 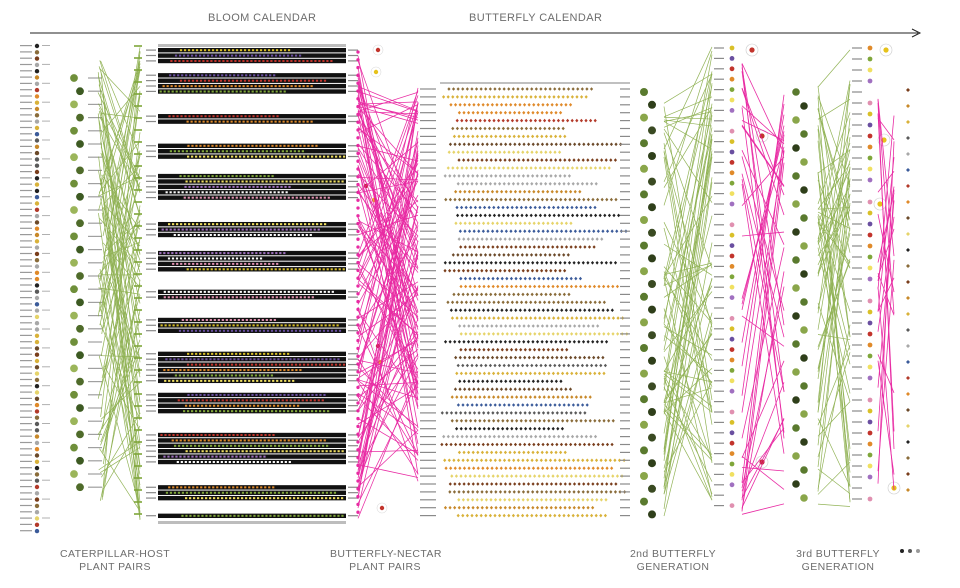 I want to click on pagination-dots-icon, so click(x=913, y=552).